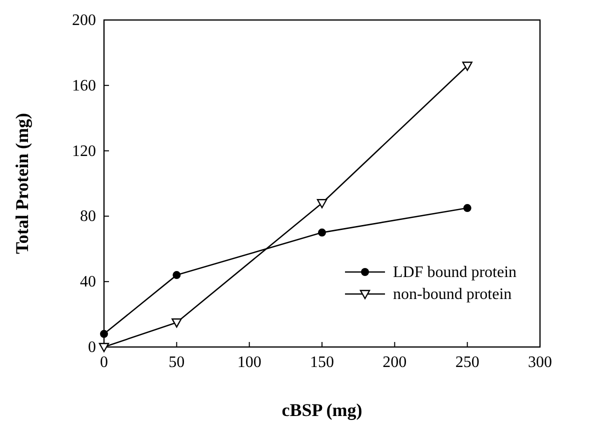  What do you see at coordinates (88, 217) in the screenshot?
I see `y-tick-label: 80` at bounding box center [88, 217].